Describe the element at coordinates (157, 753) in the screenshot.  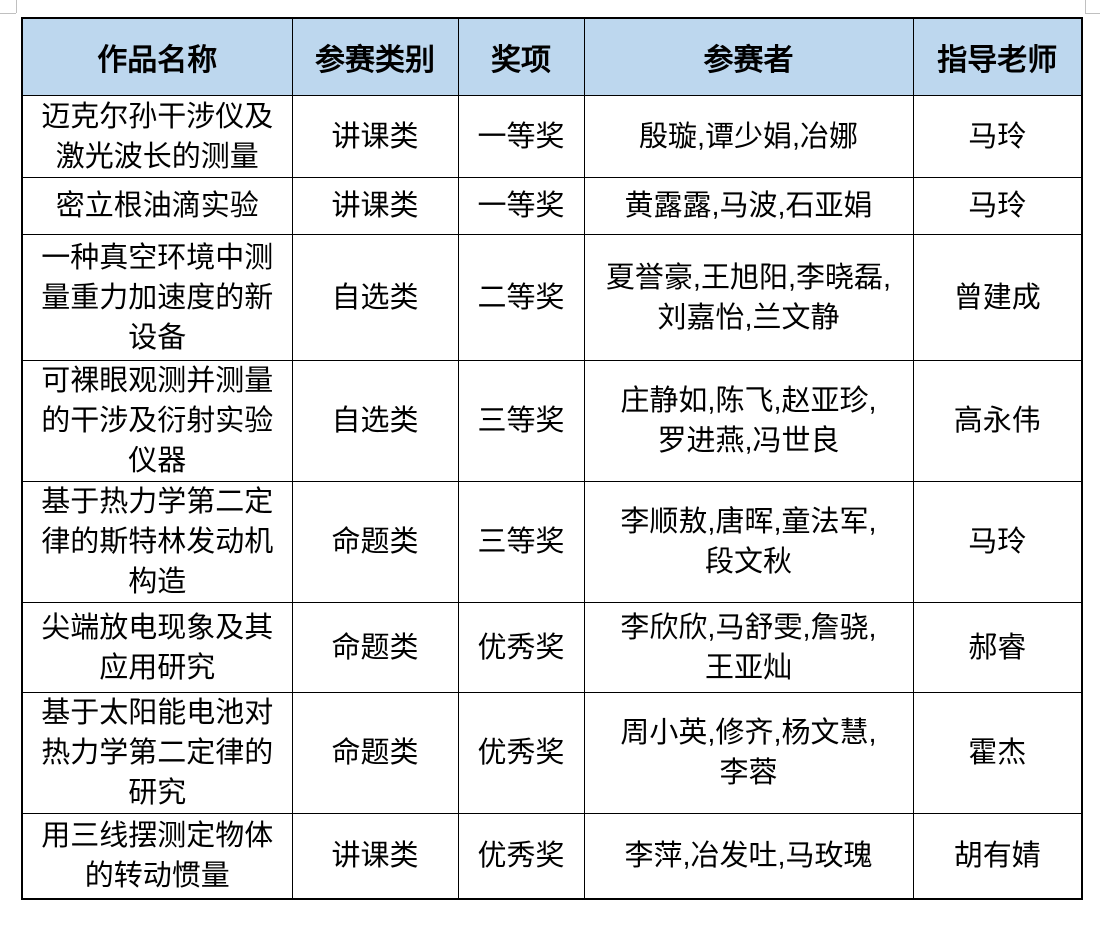
I see `cell-name: 基于太阳能电池对 热力学第二定律的 研究` at that location.